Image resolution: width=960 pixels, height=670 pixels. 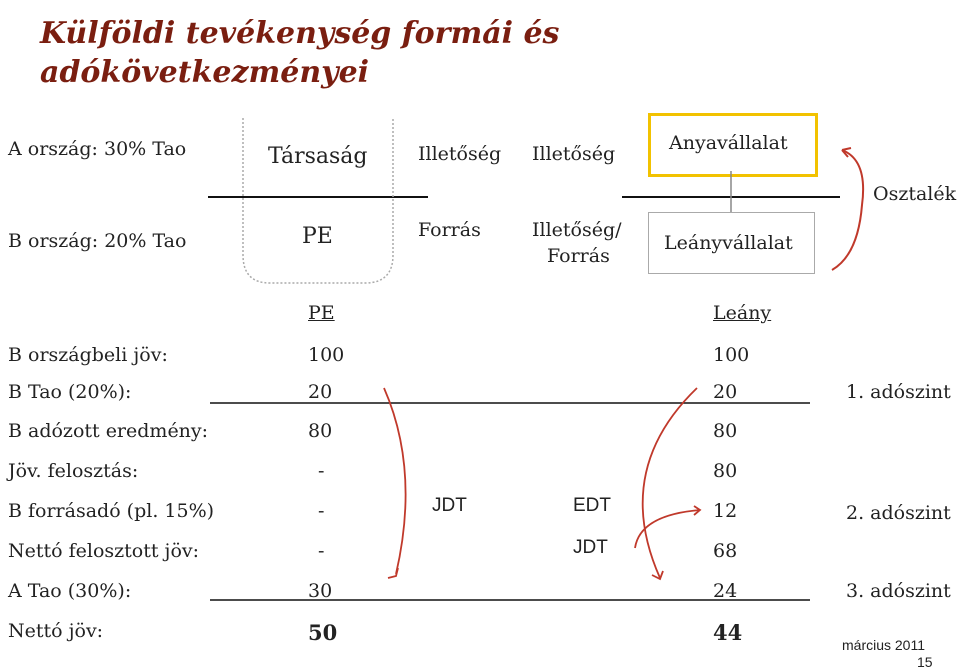 I want to click on arrow-forrasado-head, so click(x=697, y=510).